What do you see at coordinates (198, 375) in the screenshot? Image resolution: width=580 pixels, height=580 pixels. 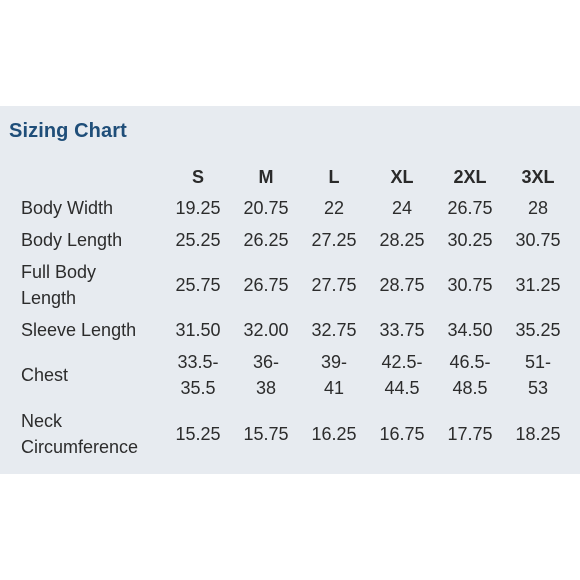 I see `table-cell: 33.5- 35.5` at bounding box center [198, 375].